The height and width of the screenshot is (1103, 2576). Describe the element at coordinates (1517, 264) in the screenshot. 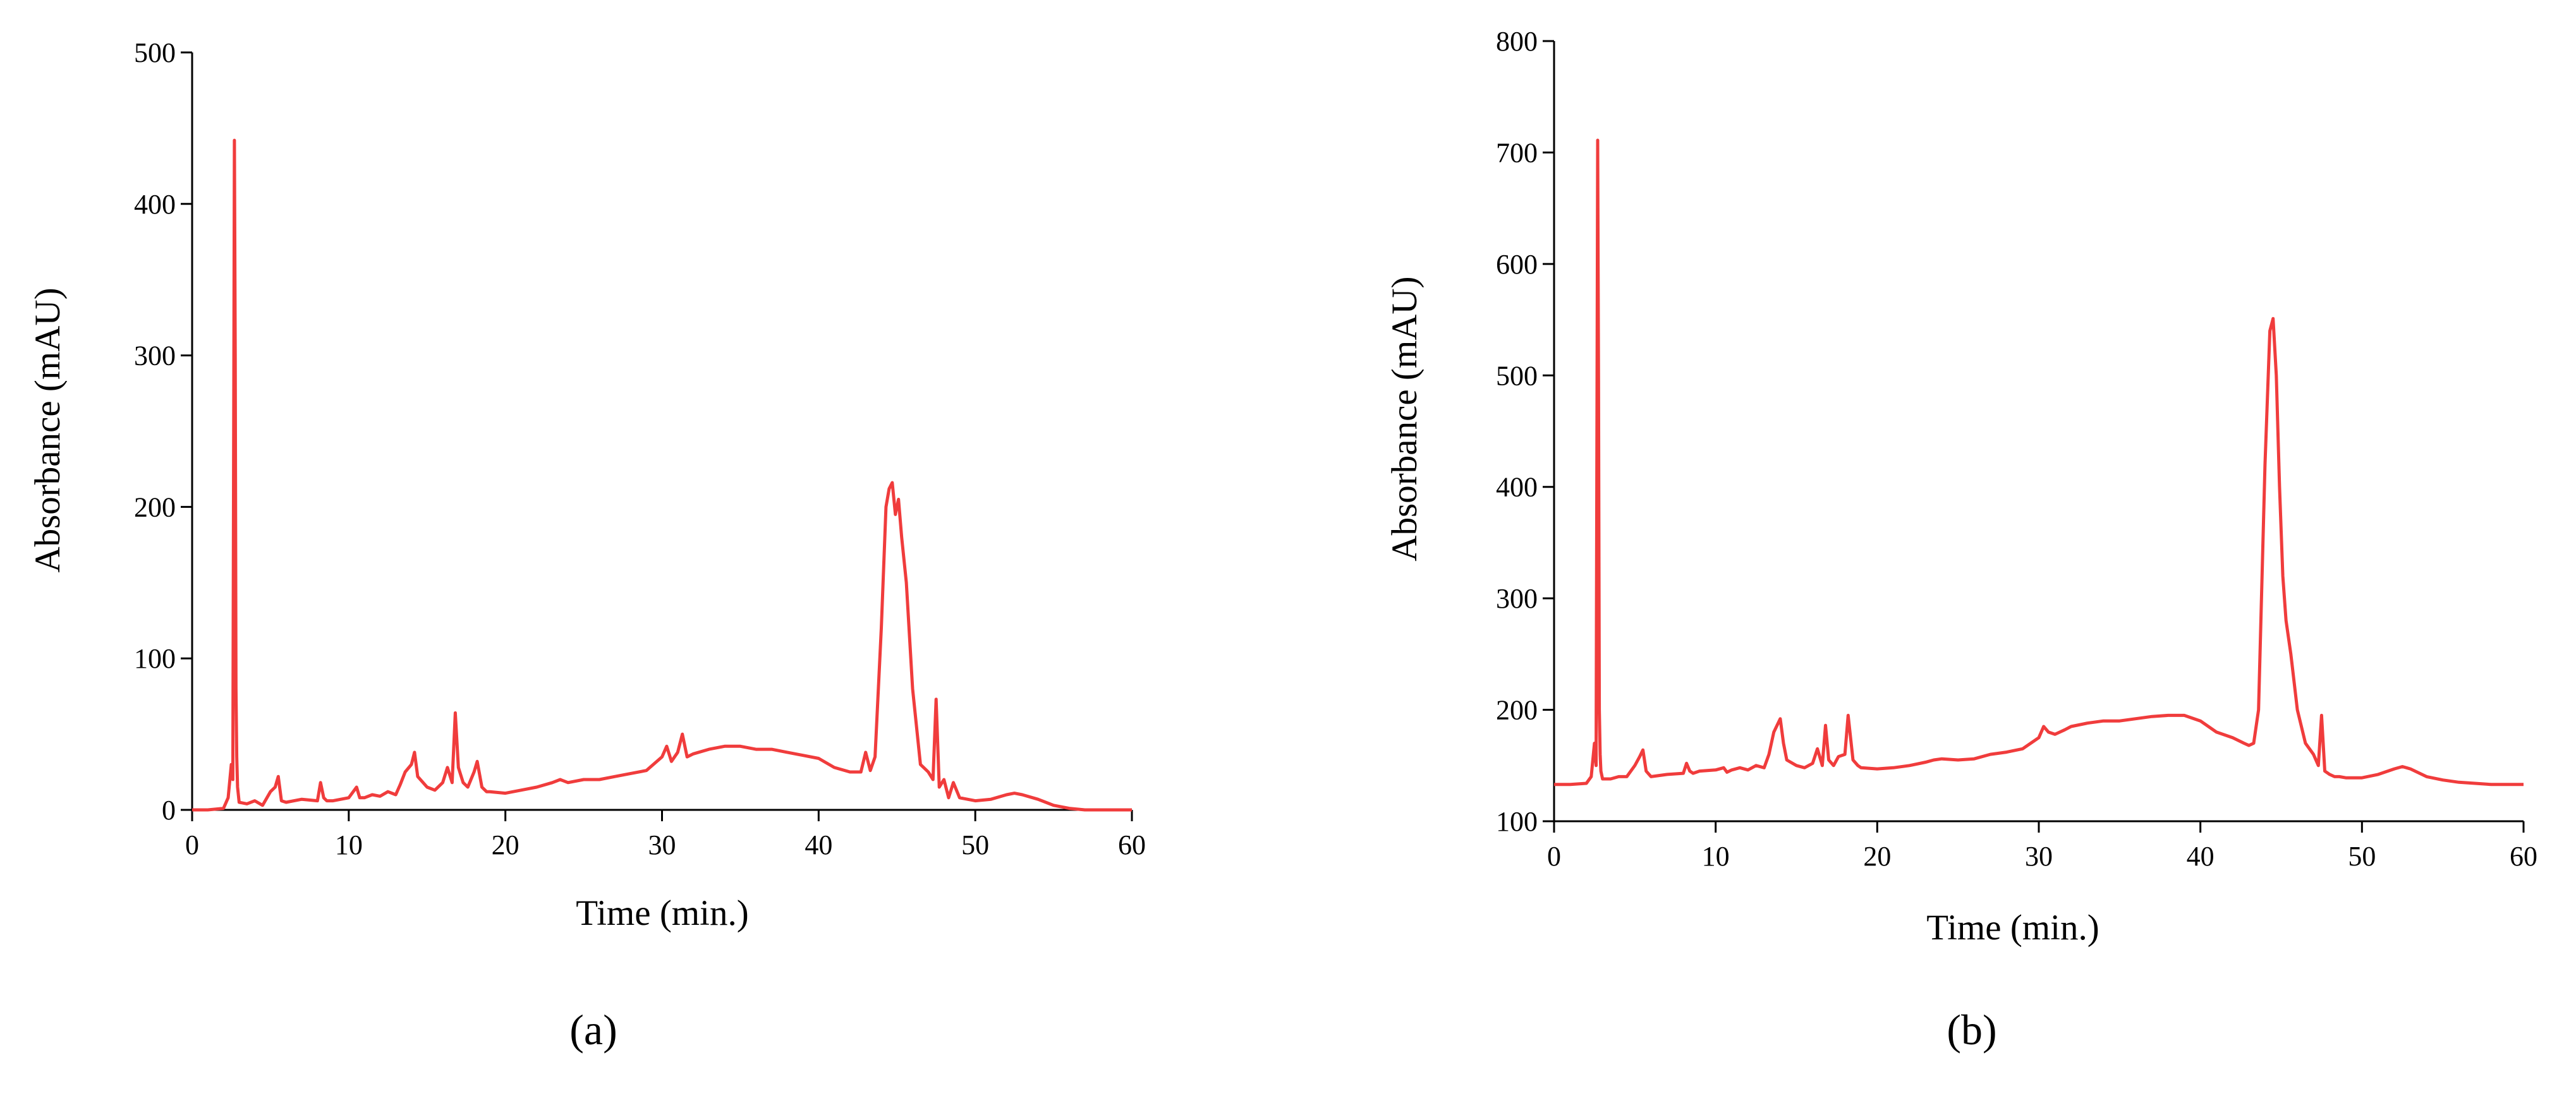

I see `y-tick-label: 600` at that location.